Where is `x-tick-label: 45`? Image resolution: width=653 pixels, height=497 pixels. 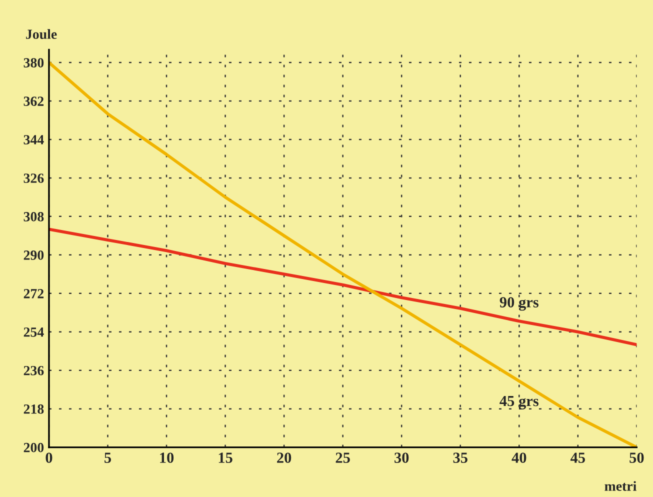
x-tick-label: 45 is located at coordinates (577, 457).